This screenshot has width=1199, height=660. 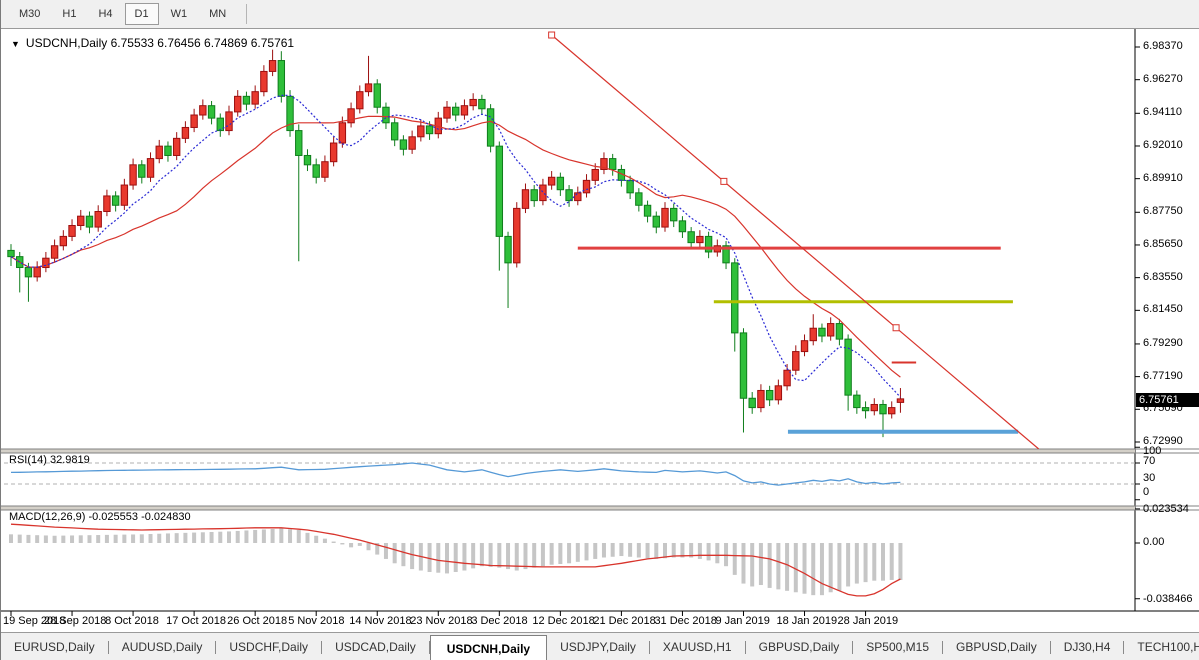 What do you see at coordinates (1163, 375) in the screenshot?
I see `price-axis-label: 6.77190` at bounding box center [1163, 375].